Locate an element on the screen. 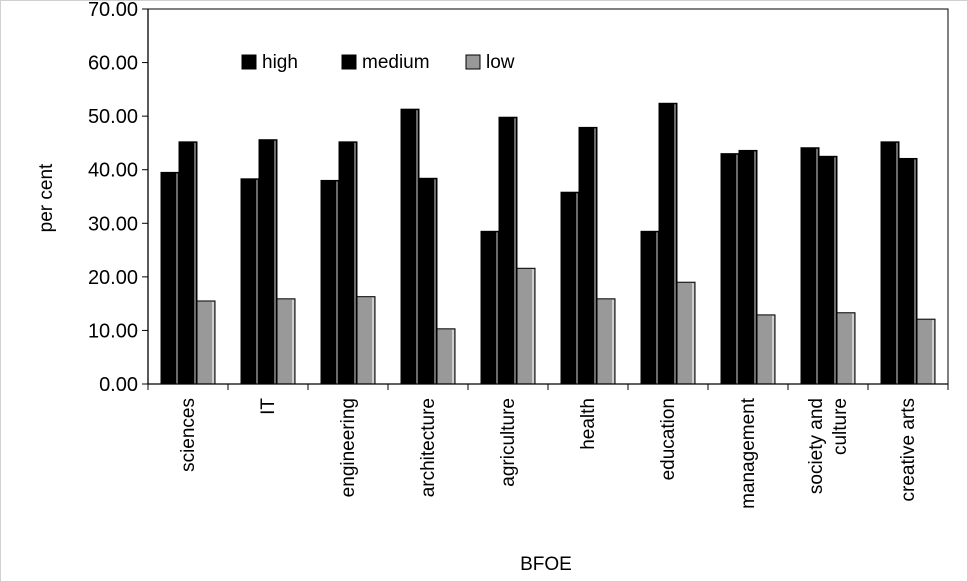 This screenshot has height=582, width=968. x-tick-label: education is located at coordinates (668, 439).